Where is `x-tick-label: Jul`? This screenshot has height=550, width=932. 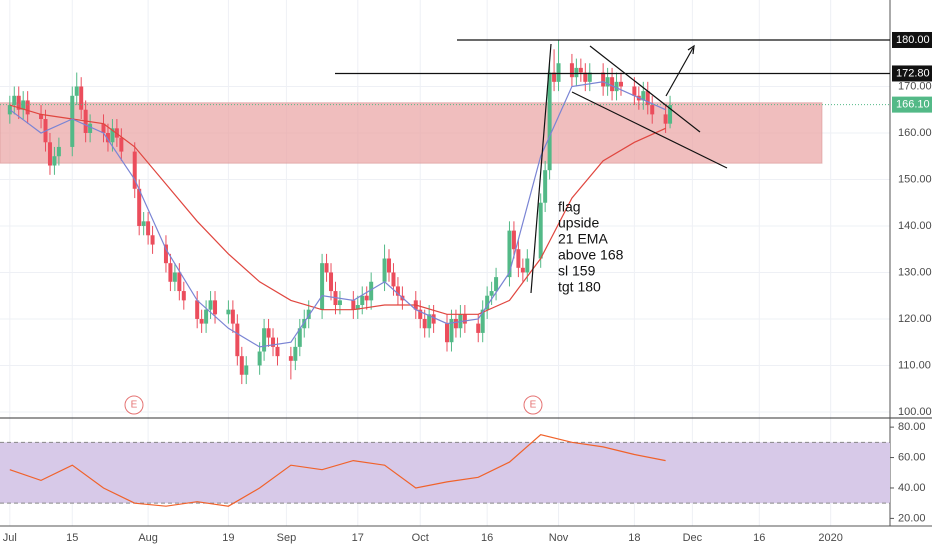 x-tick-label: Jul is located at coordinates (10, 538).